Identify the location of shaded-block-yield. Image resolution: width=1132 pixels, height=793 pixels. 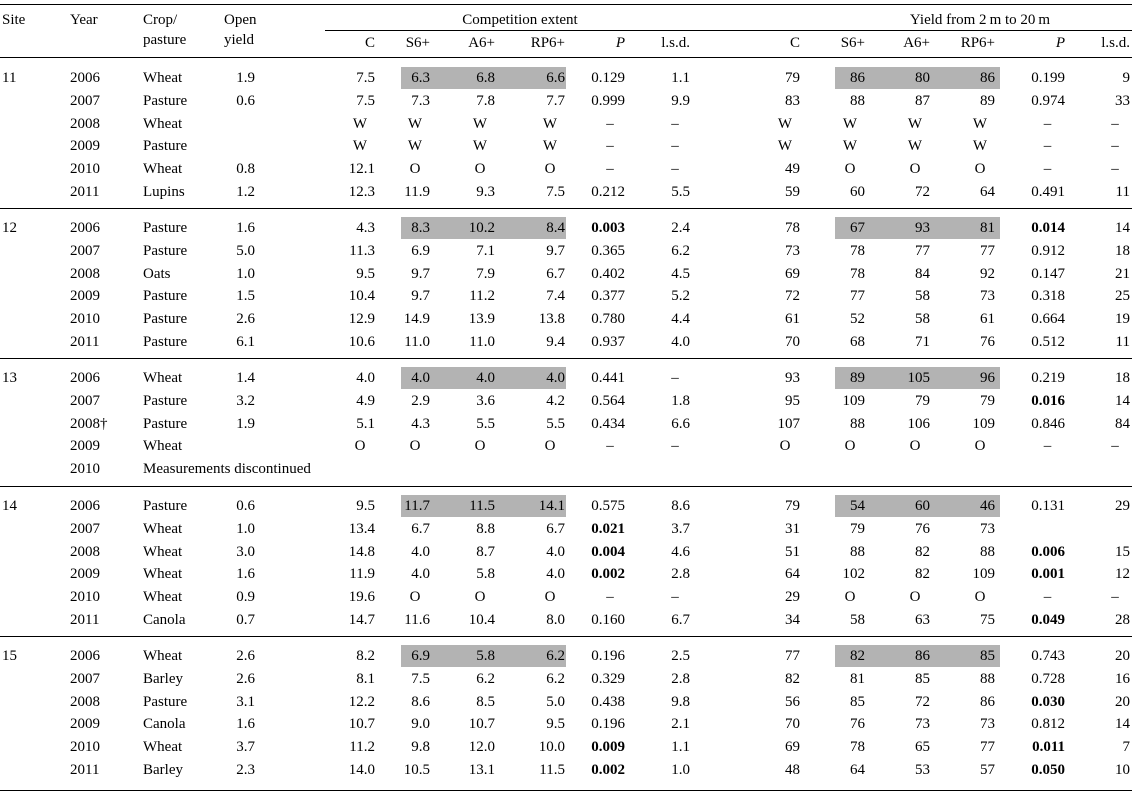
(917, 378).